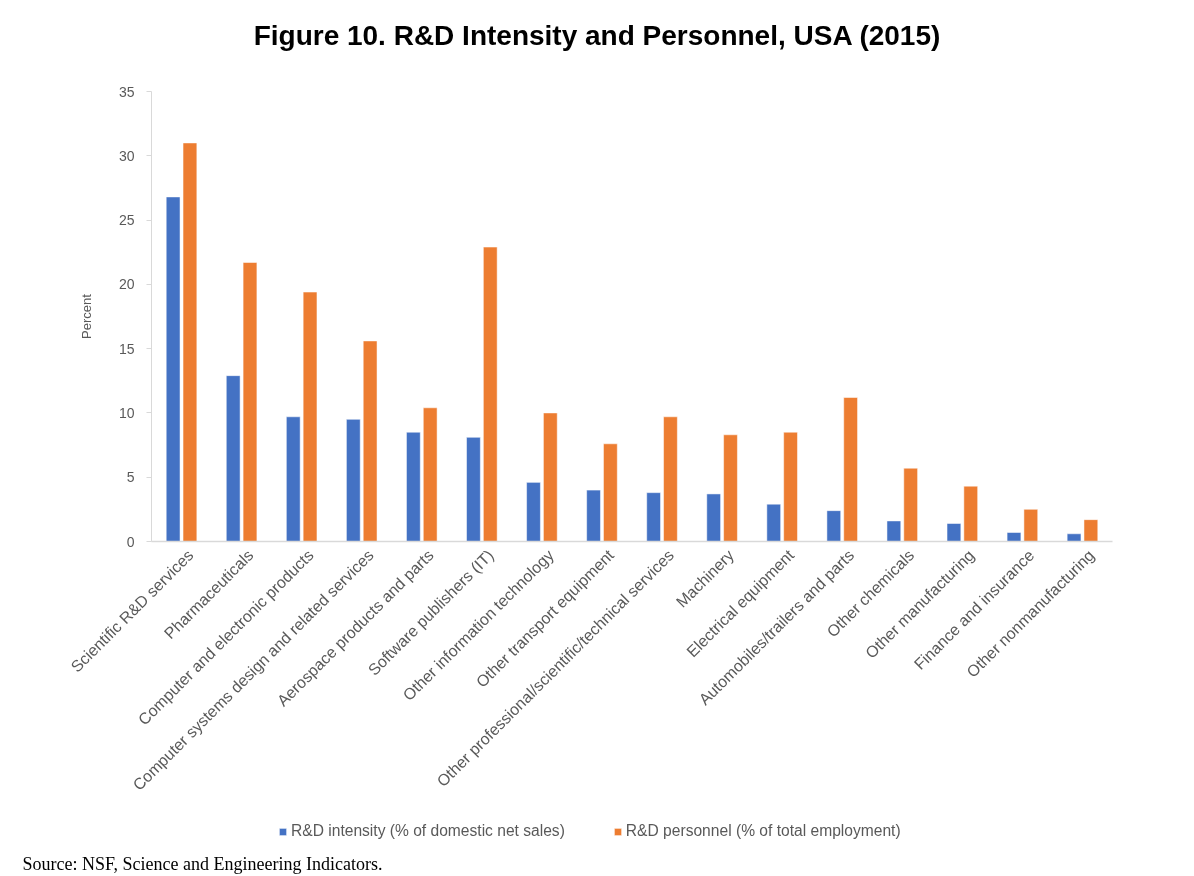 The height and width of the screenshot is (876, 1194). I want to click on y-tick-label: 15, so click(126, 348).